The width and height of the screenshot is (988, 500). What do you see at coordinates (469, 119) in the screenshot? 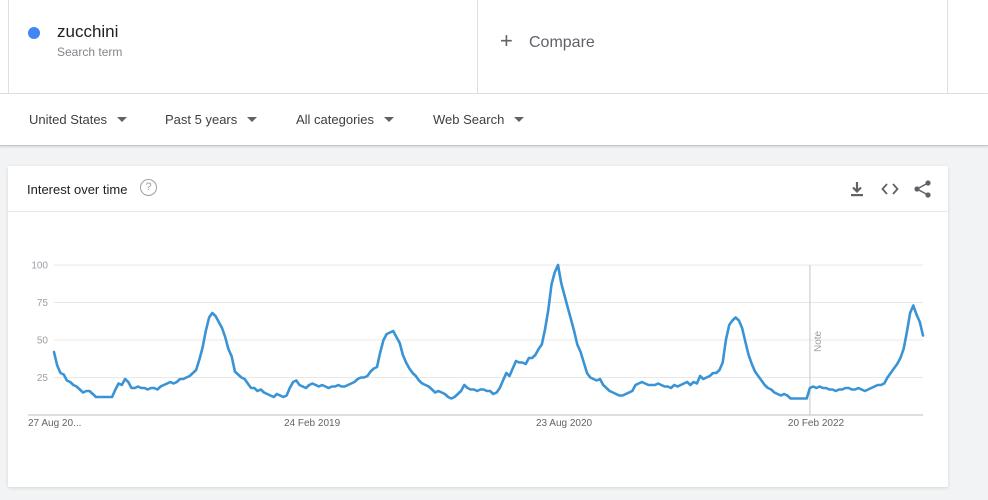
I see `search-type-filter-label: Web Search` at bounding box center [469, 119].